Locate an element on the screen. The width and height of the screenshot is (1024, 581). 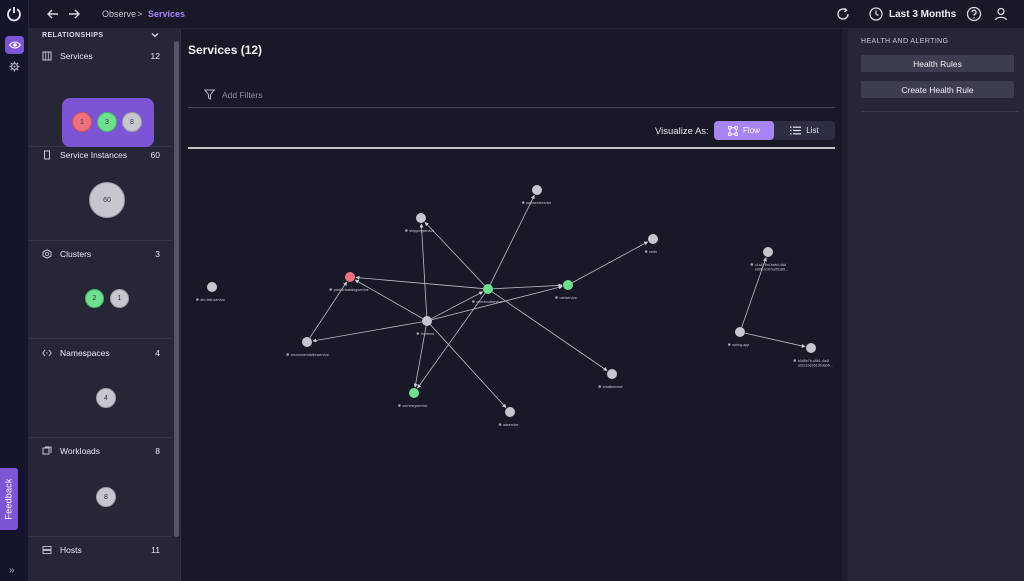
graph-node-recommendationservice: recommendationservice is located at coordinates (307, 347).